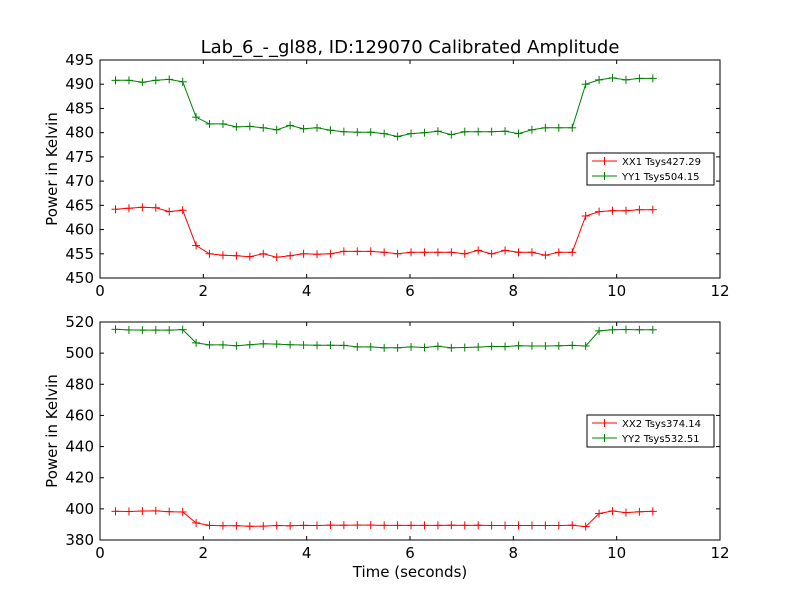 This screenshot has height=600, width=800. I want to click on y-tick-label: 480, so click(79, 133).